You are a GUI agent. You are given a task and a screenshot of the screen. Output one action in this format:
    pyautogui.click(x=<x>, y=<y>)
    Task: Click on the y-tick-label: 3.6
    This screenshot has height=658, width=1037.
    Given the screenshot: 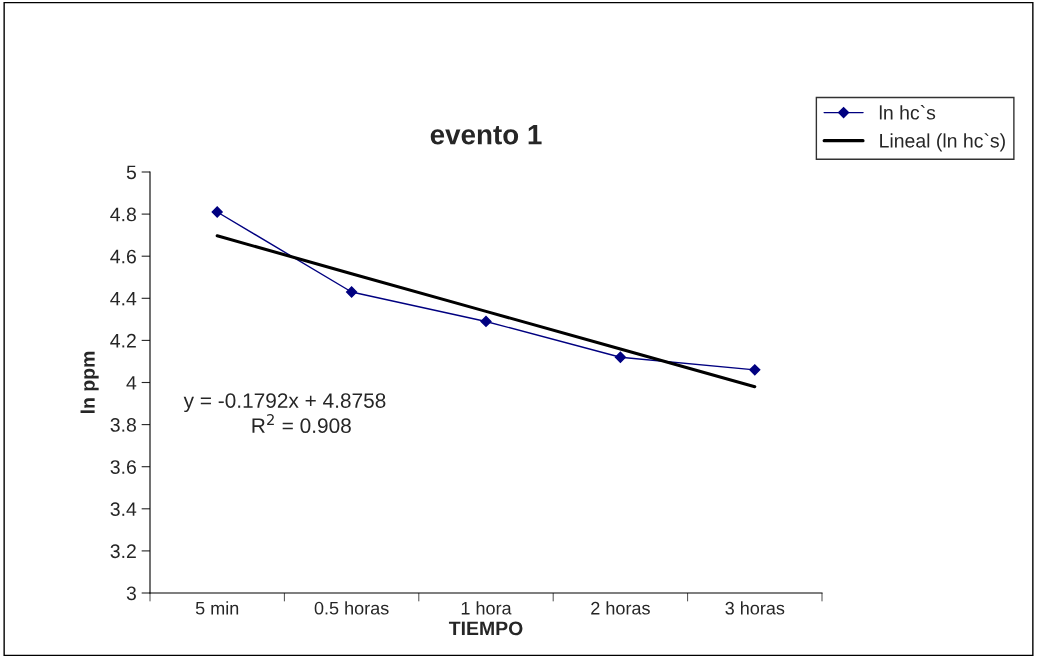 What is the action you would take?
    pyautogui.click(x=123, y=467)
    